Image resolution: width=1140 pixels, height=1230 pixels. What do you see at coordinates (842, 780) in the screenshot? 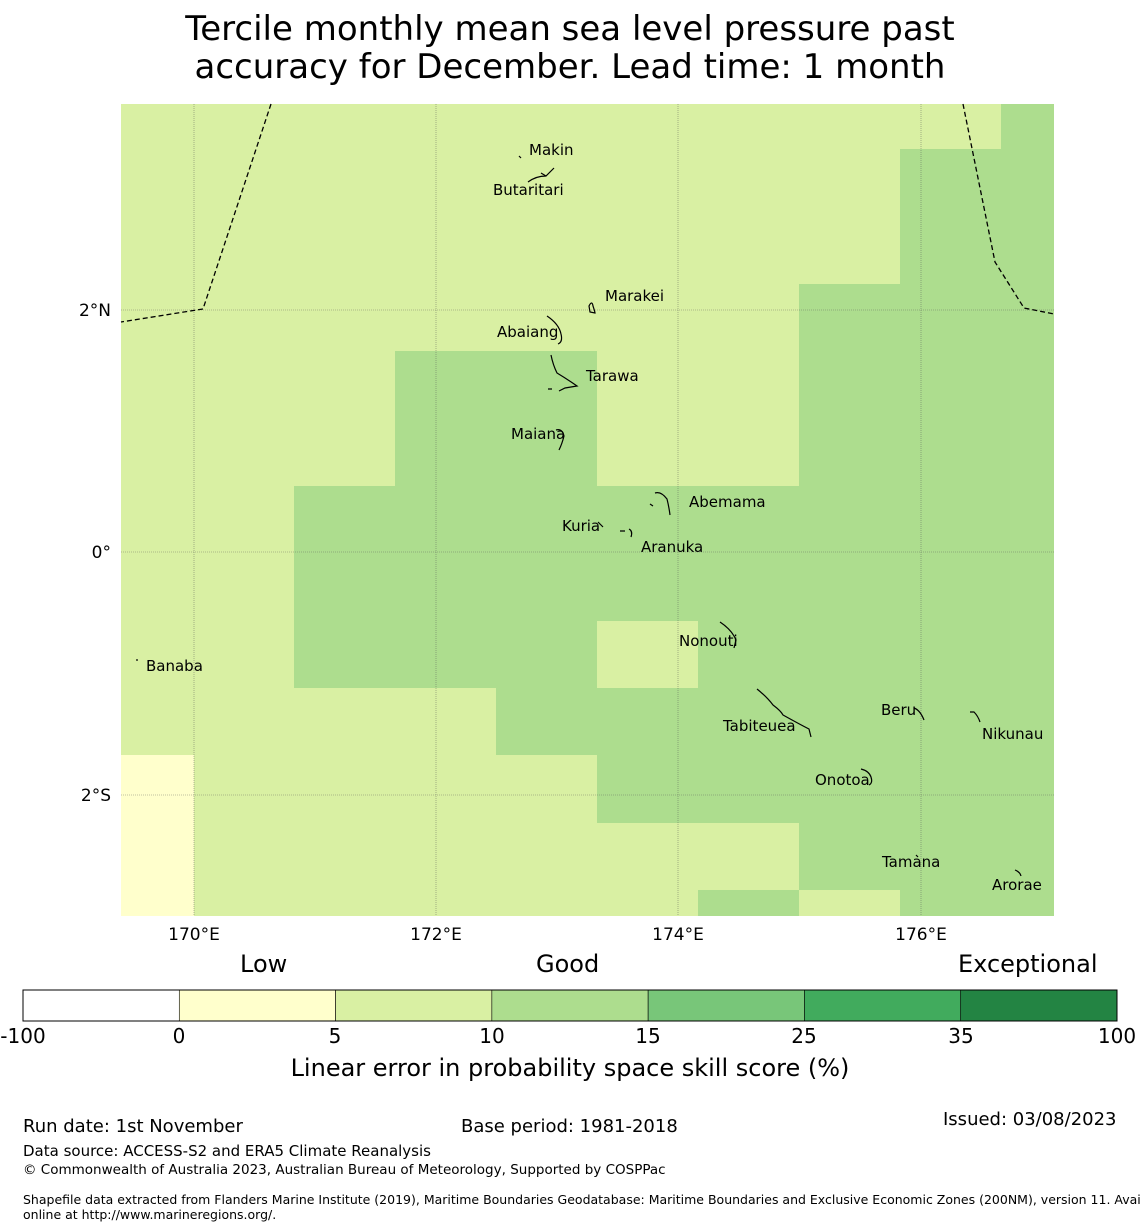
I see `island-label-onotoa: Onotoa` at bounding box center [842, 780].